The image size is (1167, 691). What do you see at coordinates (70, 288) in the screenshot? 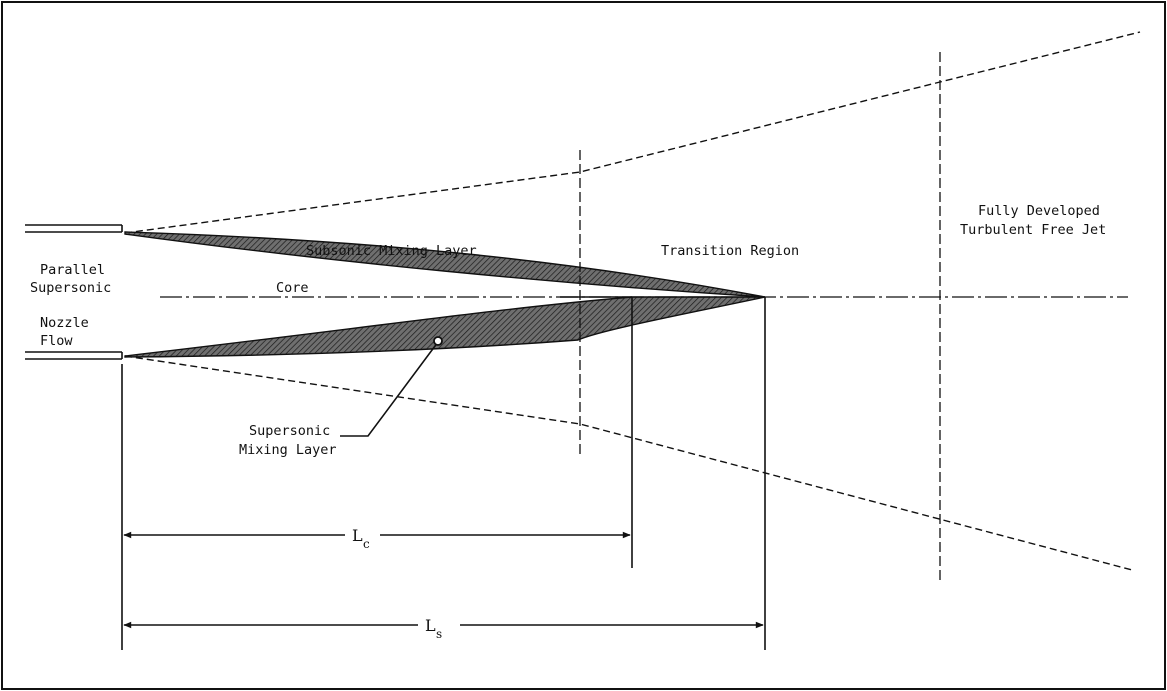
I see `nozzle-label-line2: Supersonic` at bounding box center [70, 288].